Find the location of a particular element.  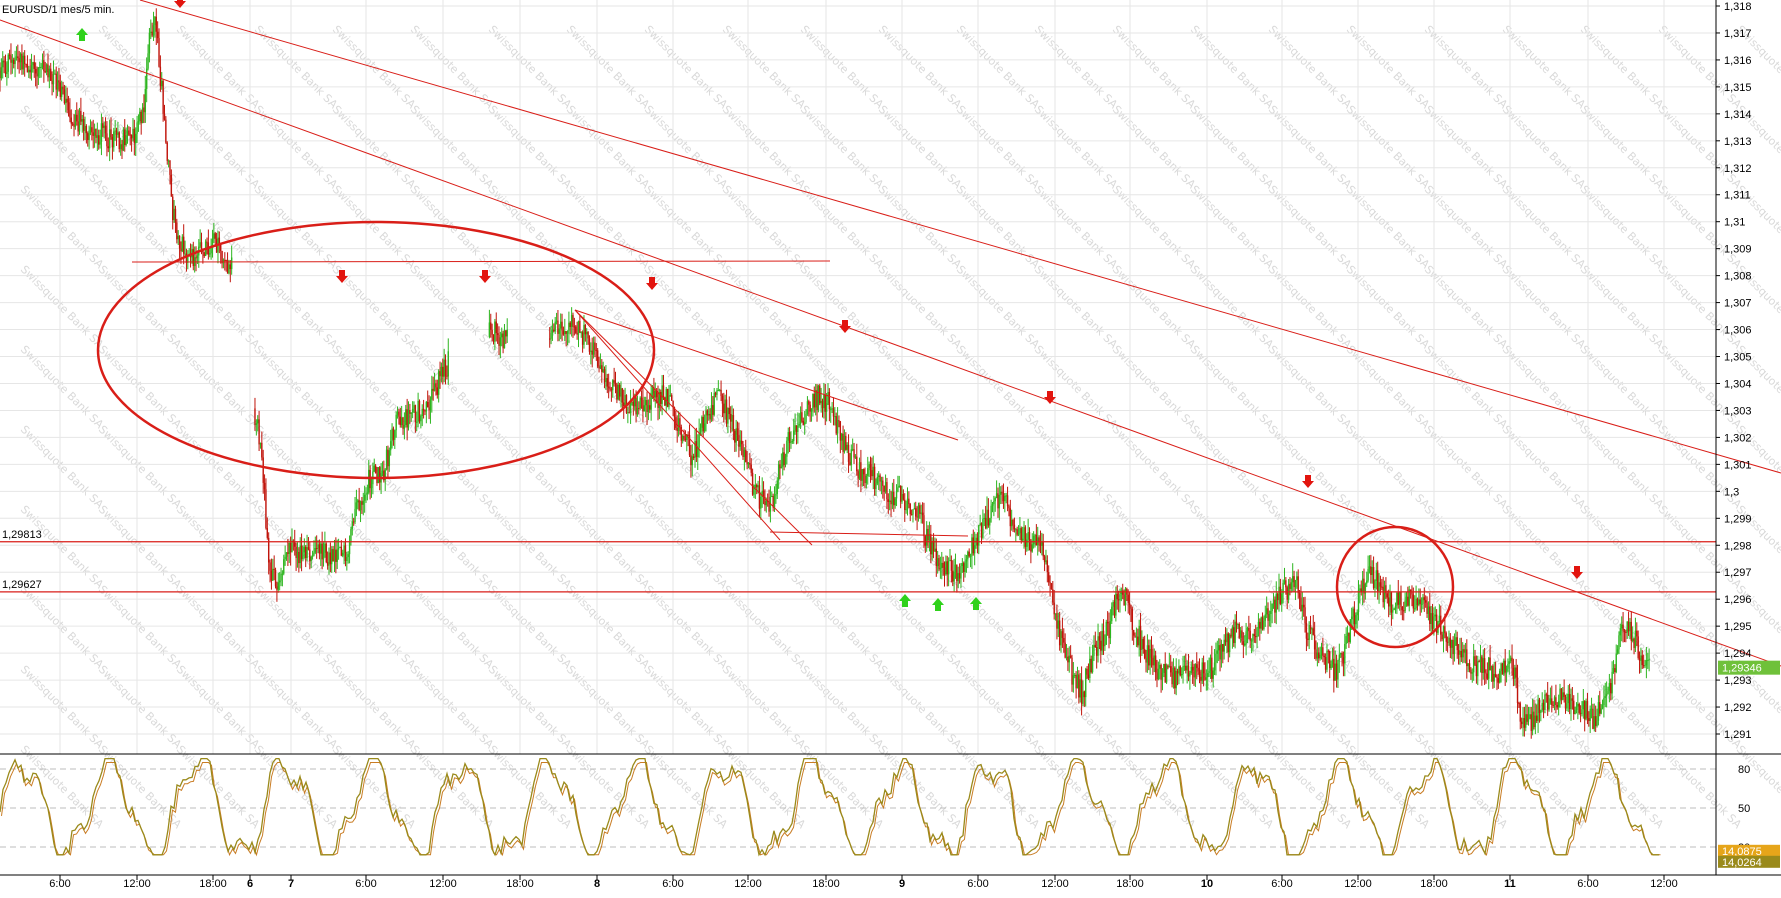

down-arrow-icon is located at coordinates (845, 326).